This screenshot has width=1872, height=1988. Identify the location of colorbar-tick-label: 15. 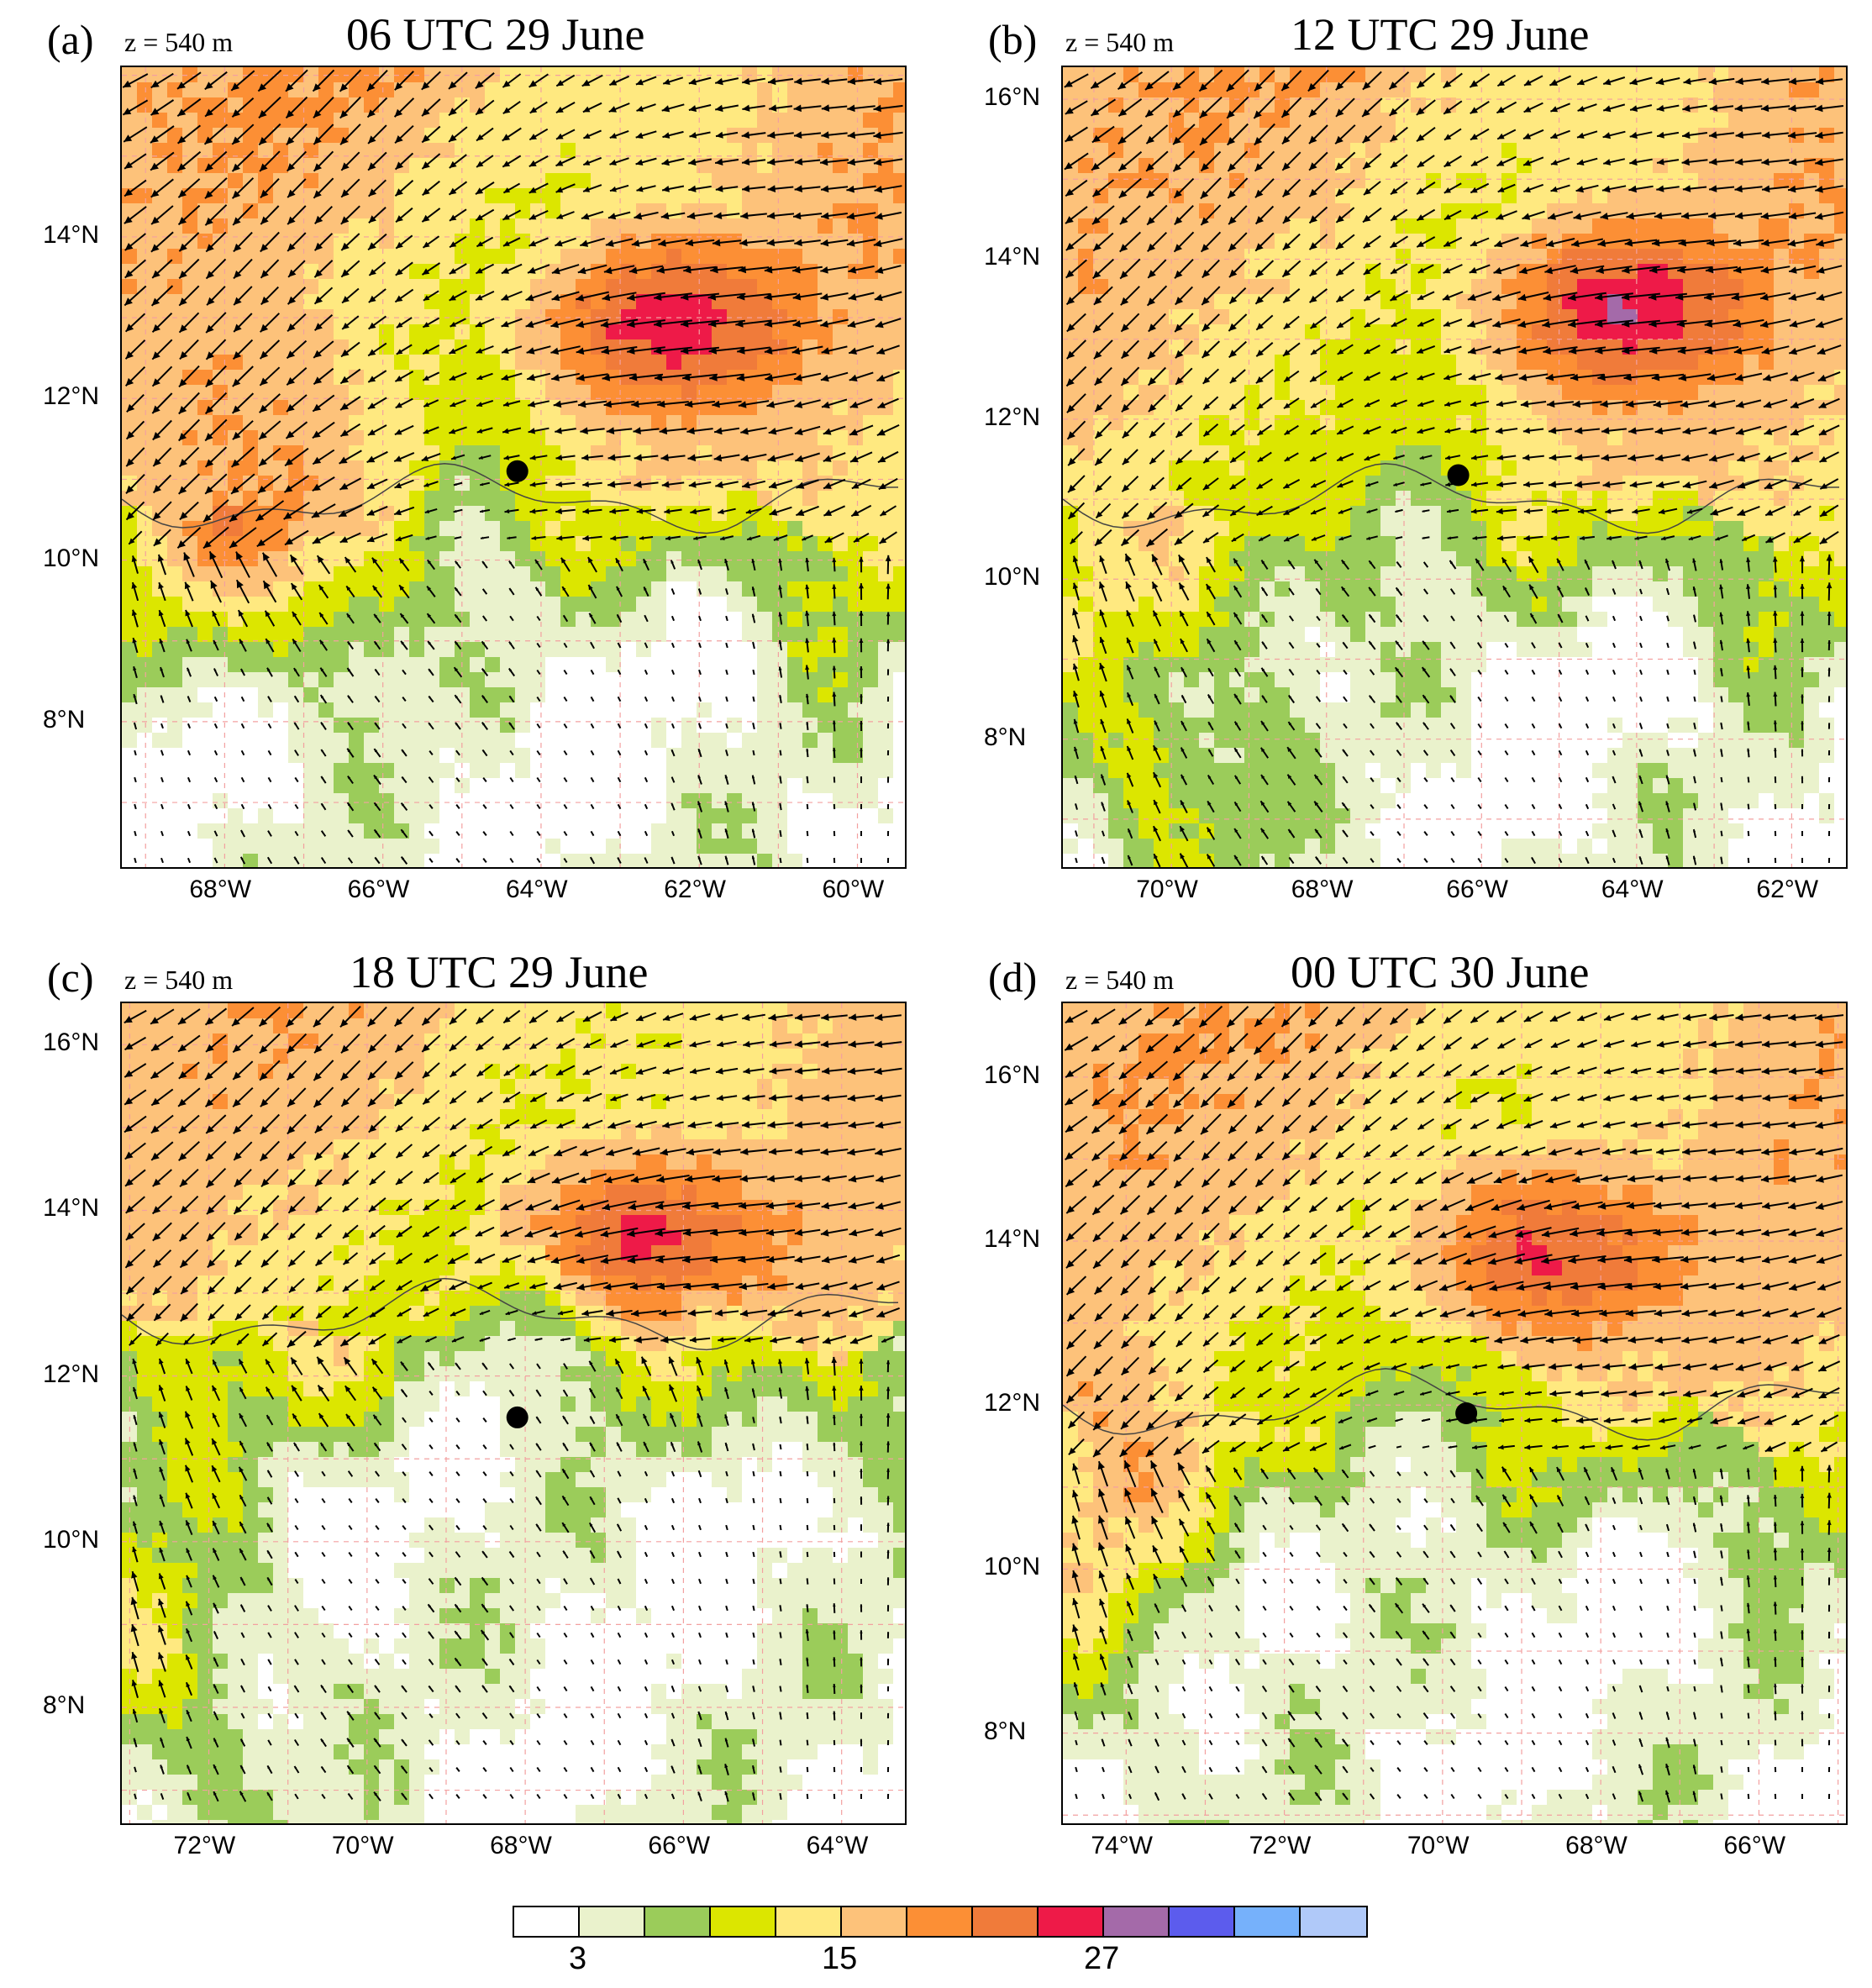
(840, 1958).